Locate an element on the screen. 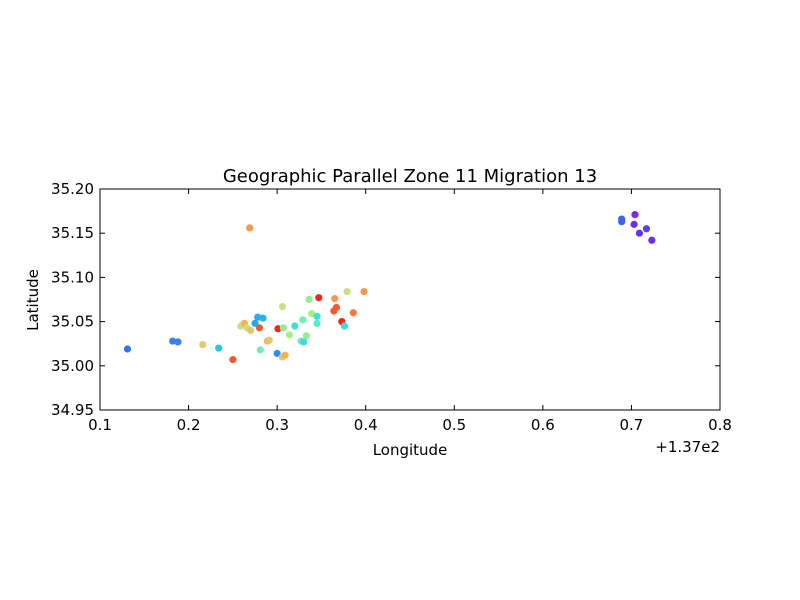 This screenshot has height=600, width=800. x-tick-label: 0.6 is located at coordinates (543, 425).